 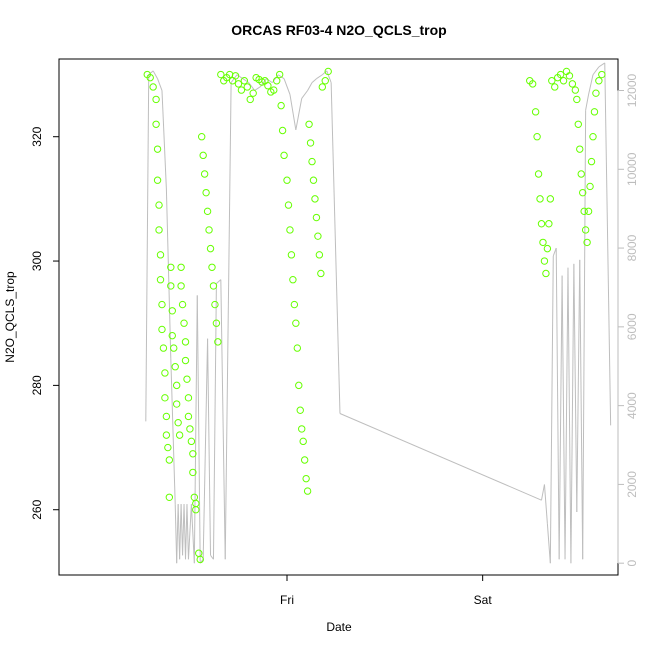 What do you see at coordinates (287, 600) in the screenshot?
I see `x-tick-label: Fri` at bounding box center [287, 600].